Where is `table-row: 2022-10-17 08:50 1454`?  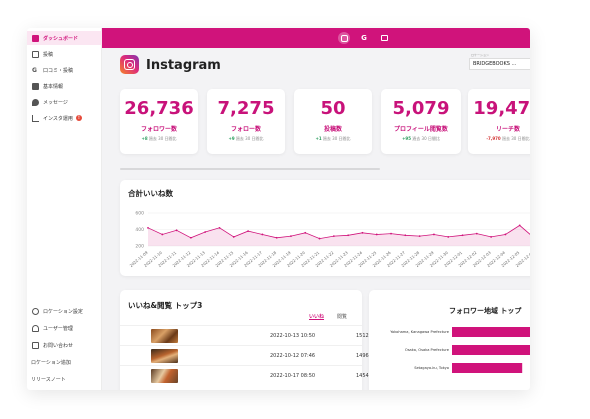 table-row: 2022-10-17 08:50 1454 is located at coordinates (244, 375).